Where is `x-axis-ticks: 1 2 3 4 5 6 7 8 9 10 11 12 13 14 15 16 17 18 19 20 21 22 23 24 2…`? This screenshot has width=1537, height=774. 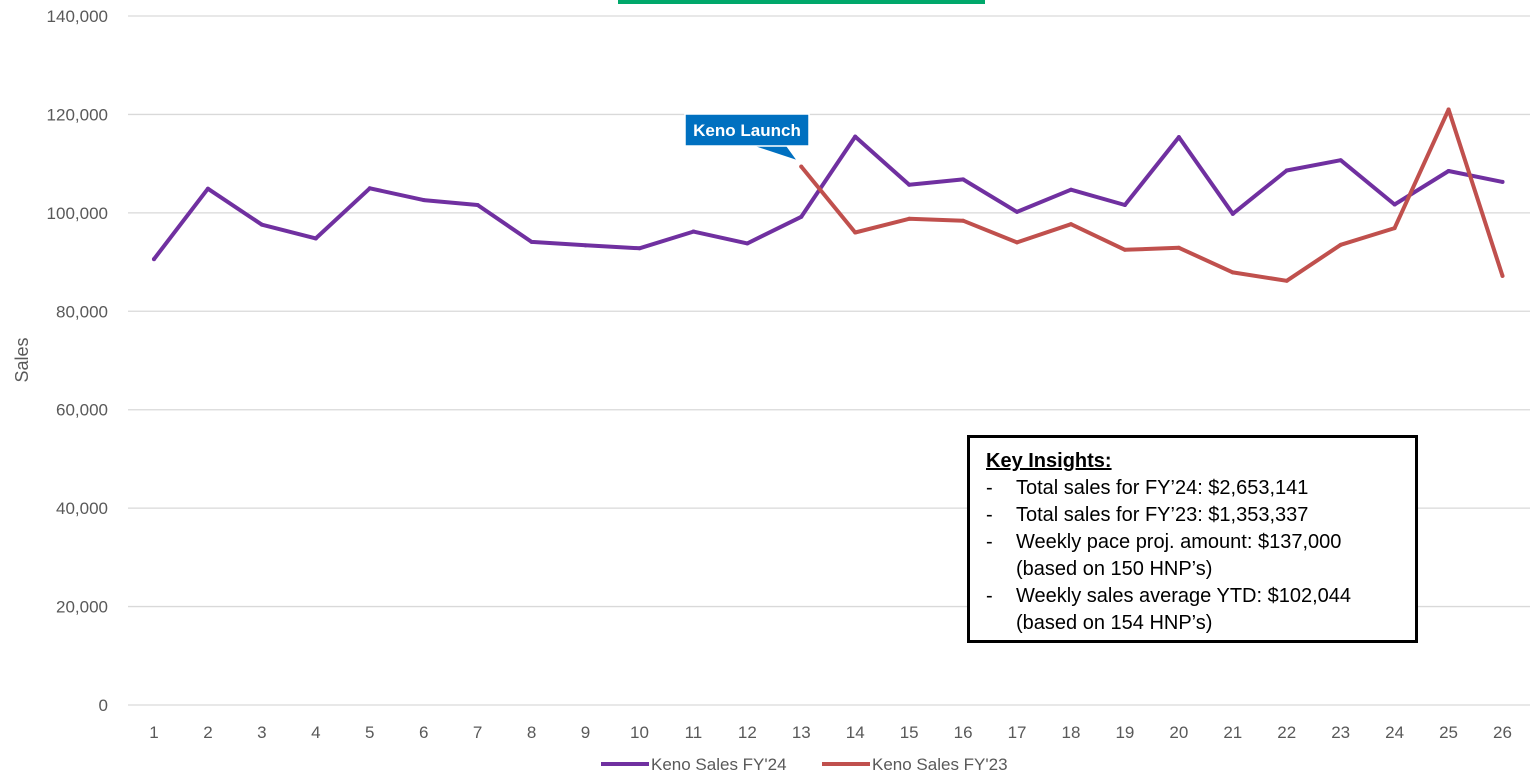
x-axis-ticks: 1 2 3 4 5 6 7 8 9 10 11 12 13 14 15 16 17 18 19 20 21 22 23 24 2… is located at coordinates (830, 732).